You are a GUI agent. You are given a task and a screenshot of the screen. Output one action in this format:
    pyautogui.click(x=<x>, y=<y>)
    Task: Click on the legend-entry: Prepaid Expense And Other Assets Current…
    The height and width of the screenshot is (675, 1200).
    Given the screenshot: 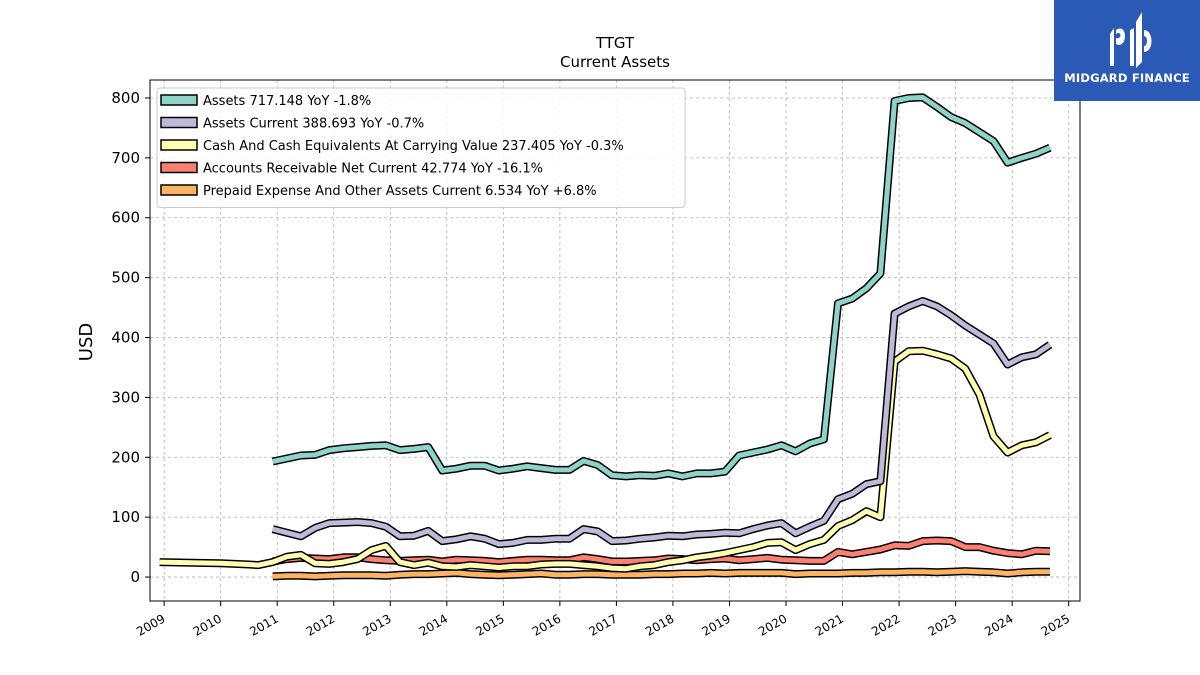 What is the action you would take?
    pyautogui.click(x=400, y=191)
    